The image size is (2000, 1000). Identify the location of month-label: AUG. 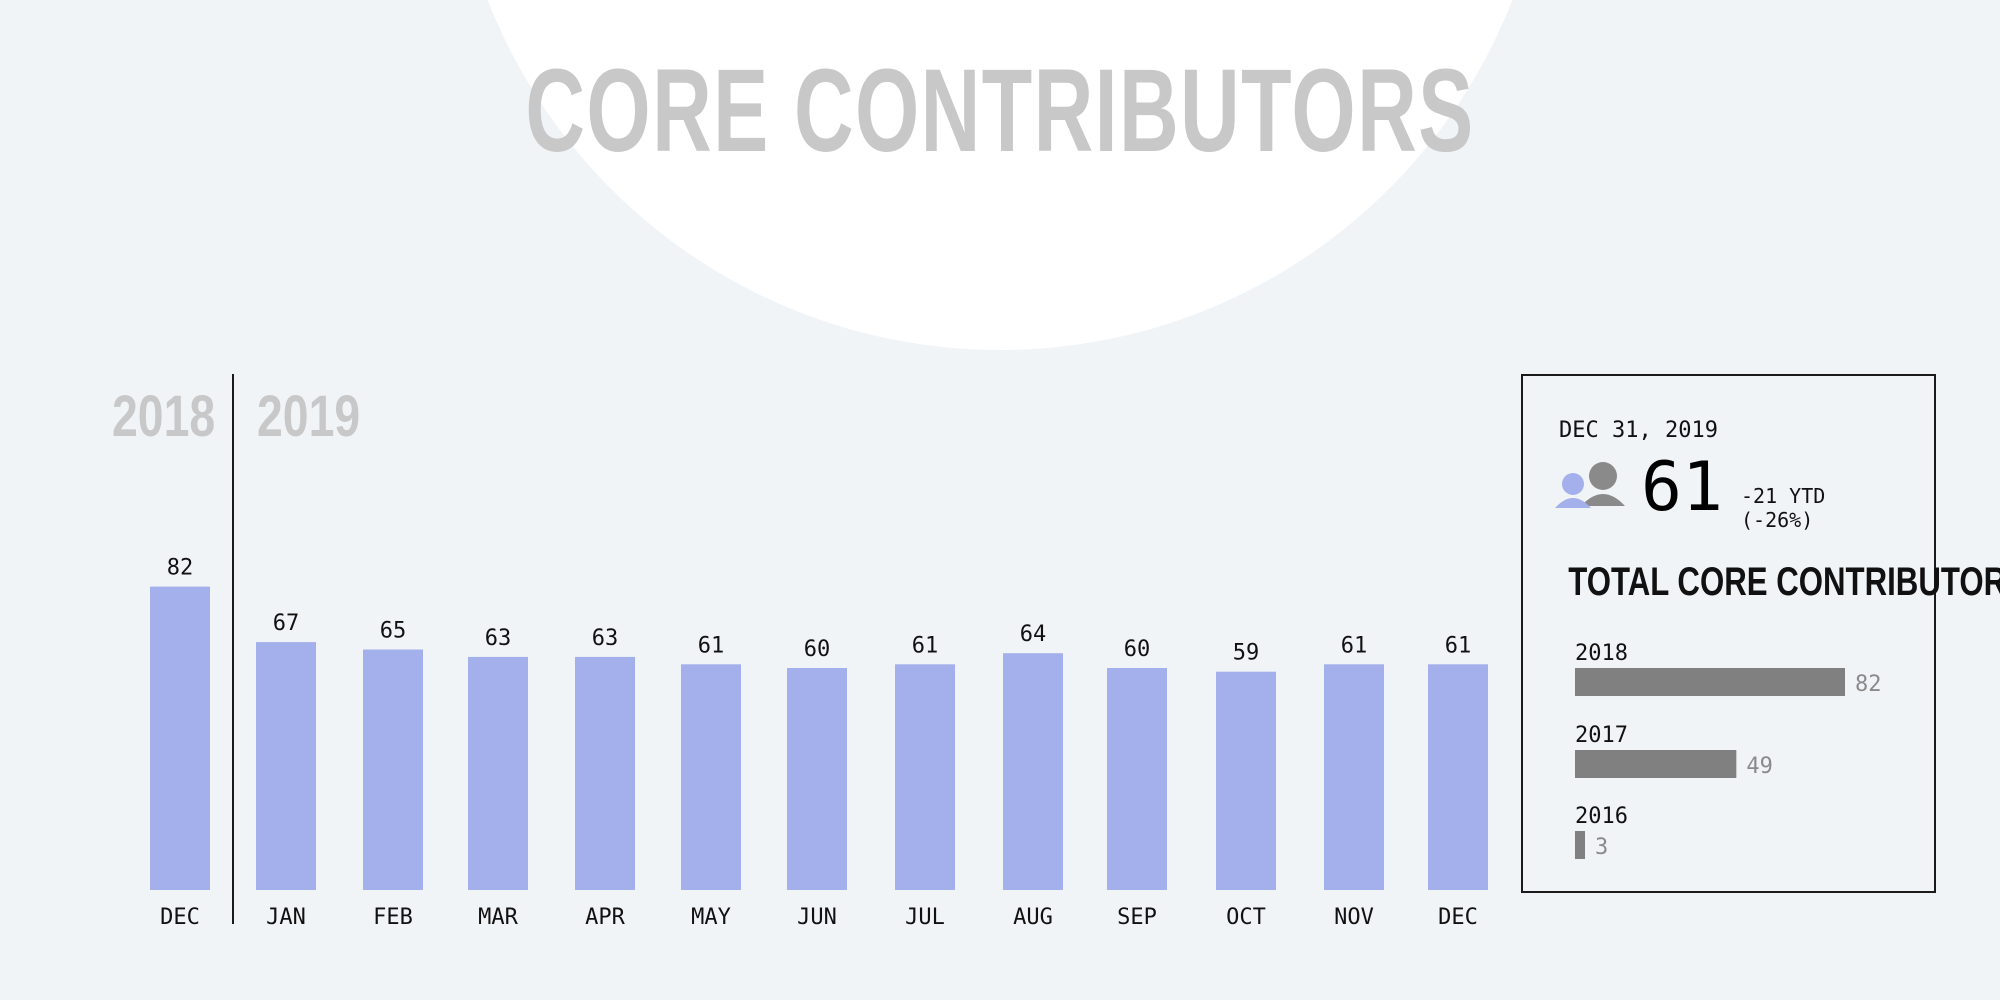
(1033, 917).